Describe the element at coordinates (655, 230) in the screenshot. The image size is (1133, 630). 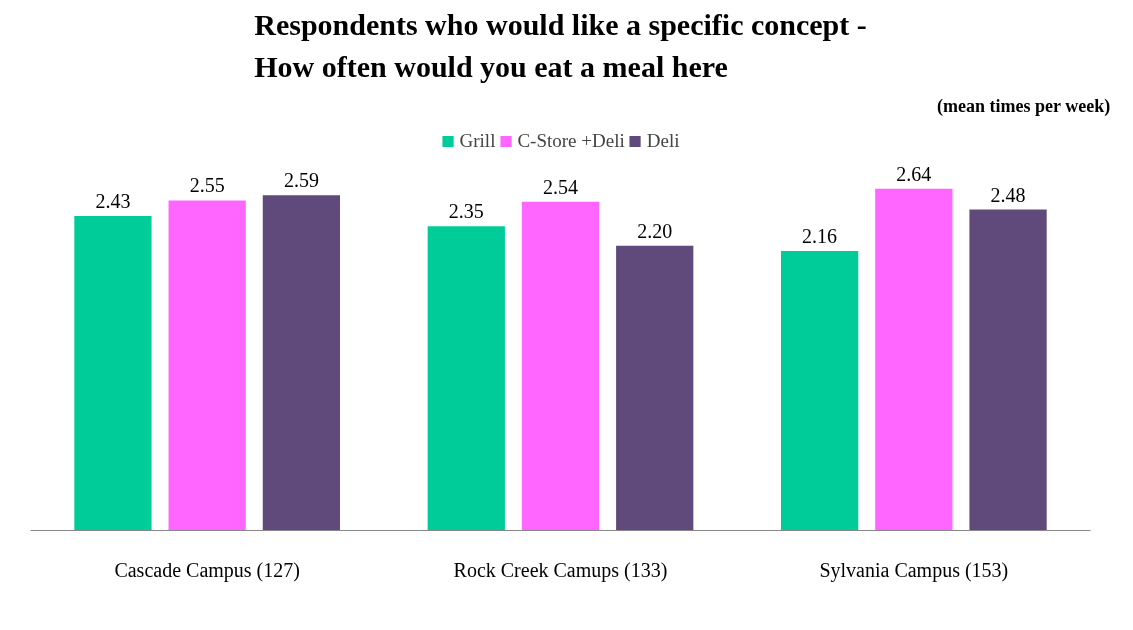
I see `data-label: 2.20` at that location.